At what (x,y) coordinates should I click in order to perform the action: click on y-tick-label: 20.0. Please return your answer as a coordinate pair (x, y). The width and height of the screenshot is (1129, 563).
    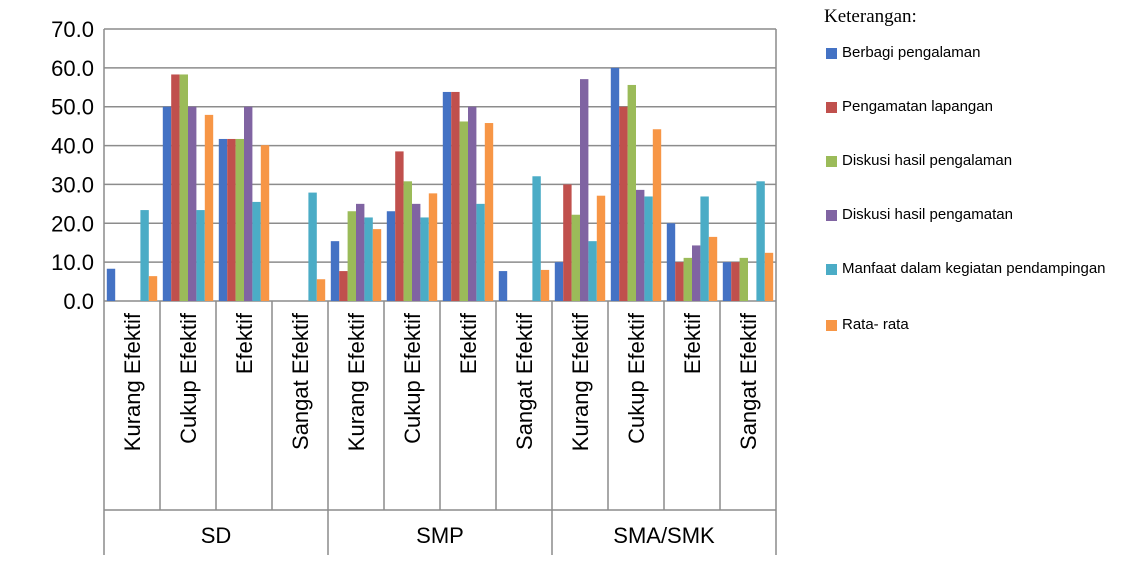
    Looking at the image, I should click on (72, 223).